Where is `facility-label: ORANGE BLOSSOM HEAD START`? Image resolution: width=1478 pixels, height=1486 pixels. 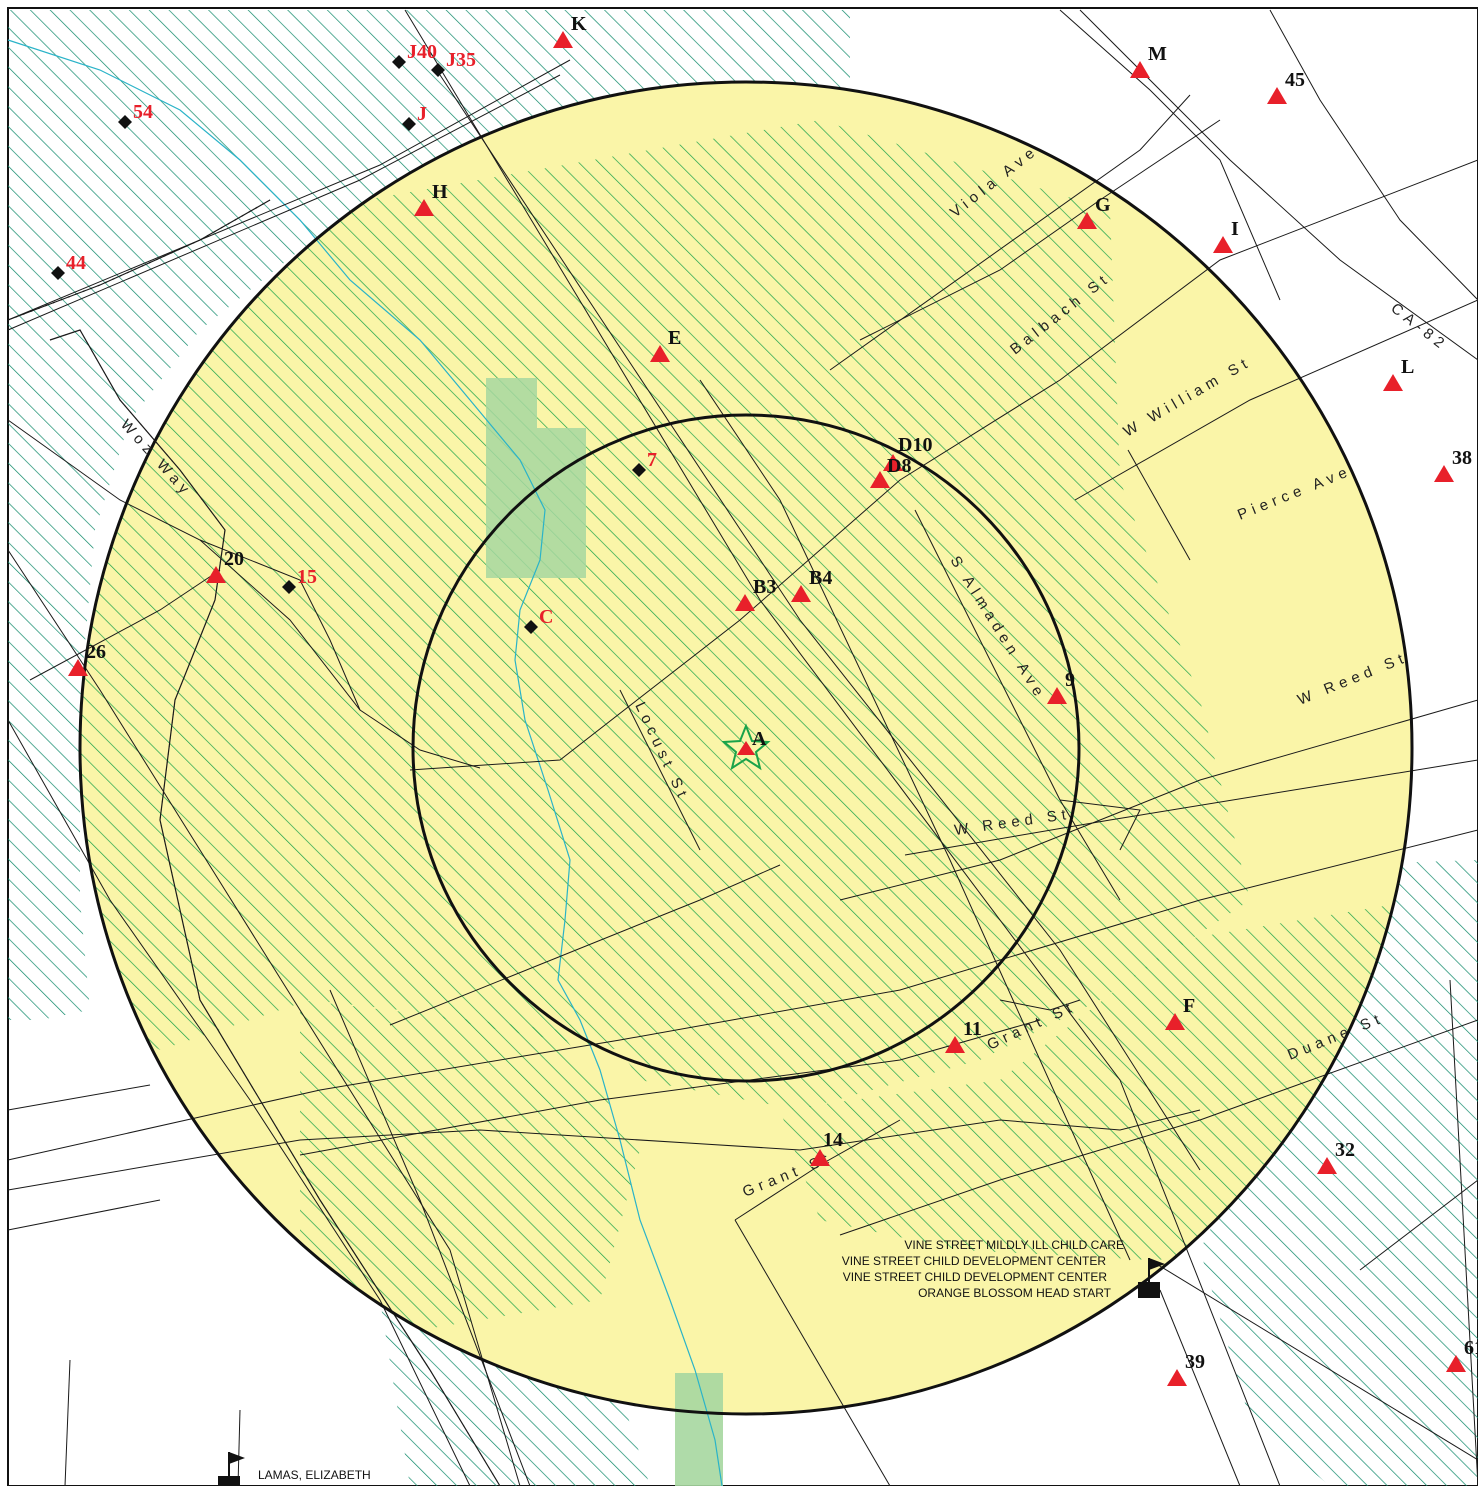
facility-label: ORANGE BLOSSOM HEAD START is located at coordinates (1015, 1293).